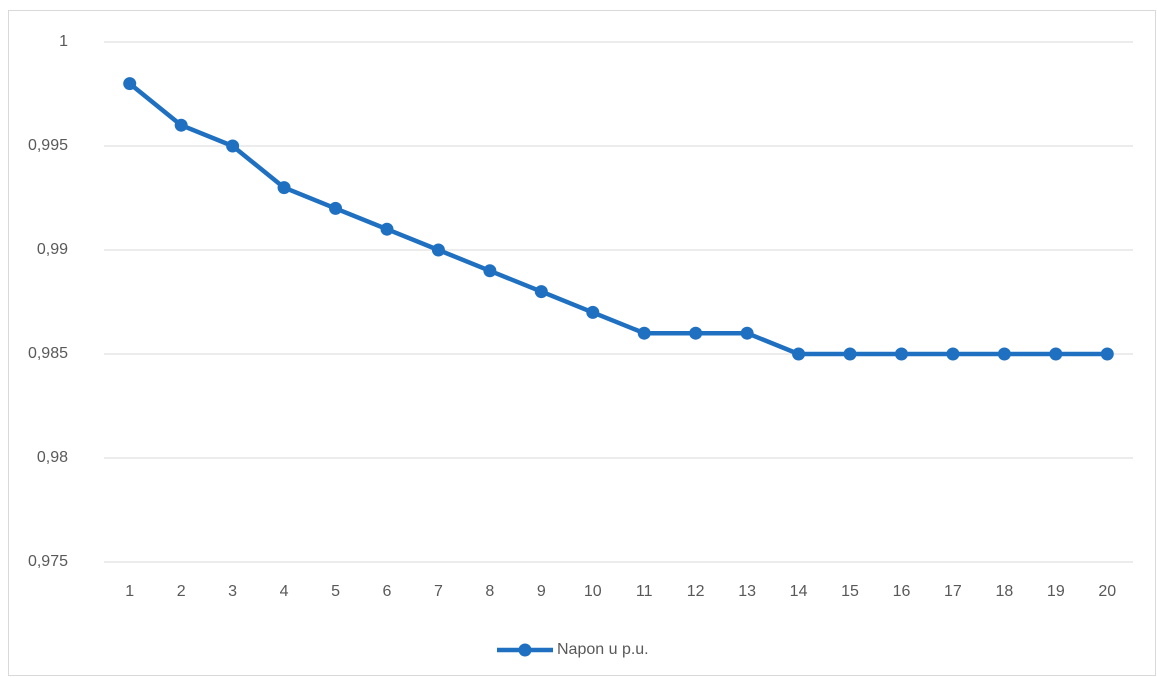 The image size is (1157, 677). Describe the element at coordinates (603, 649) in the screenshot. I see `legend-label: Napon u p.u.` at that location.